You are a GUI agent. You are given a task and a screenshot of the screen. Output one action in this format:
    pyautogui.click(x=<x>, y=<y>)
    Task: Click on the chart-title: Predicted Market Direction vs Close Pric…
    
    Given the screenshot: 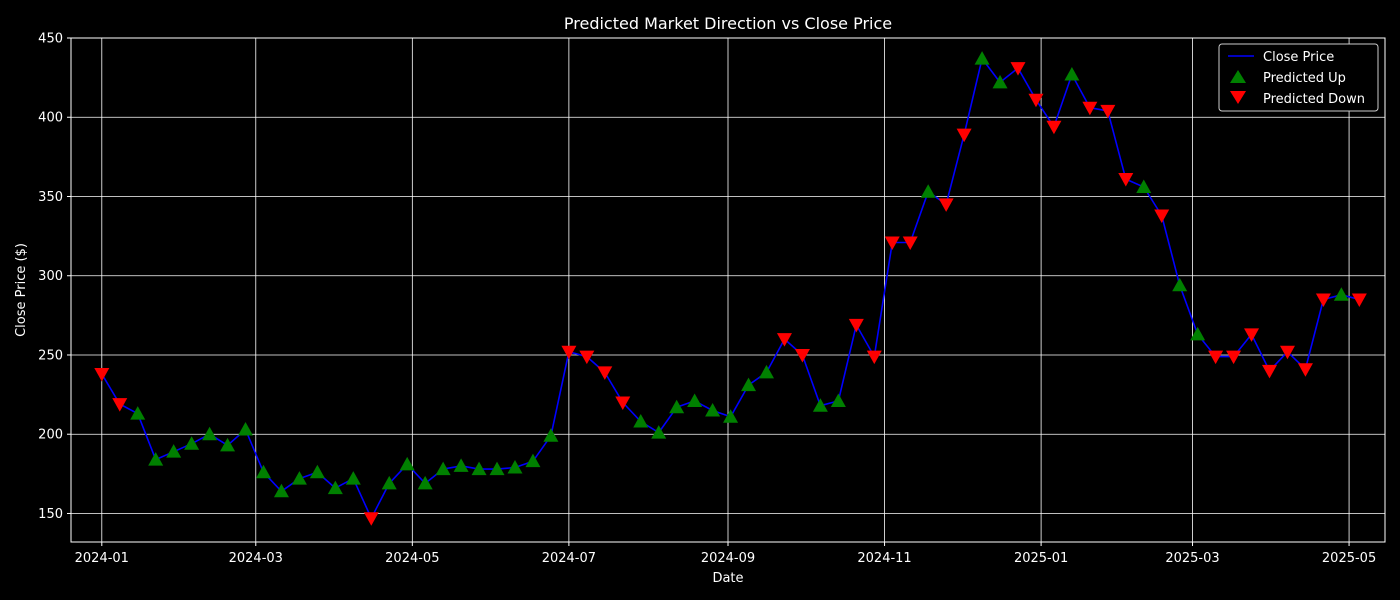 What is the action you would take?
    pyautogui.click(x=728, y=23)
    